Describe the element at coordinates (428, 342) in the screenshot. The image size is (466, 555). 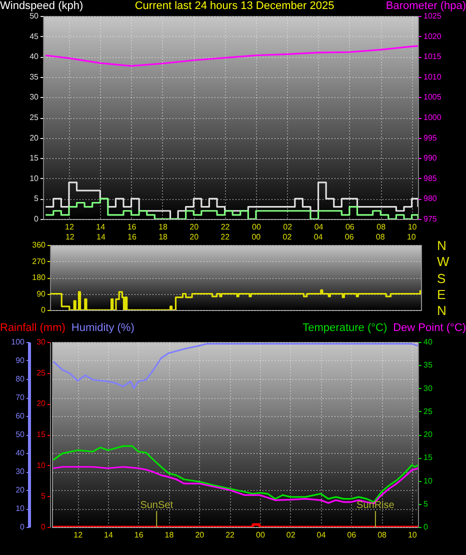
I see `y3-tick-label: 40` at that location.